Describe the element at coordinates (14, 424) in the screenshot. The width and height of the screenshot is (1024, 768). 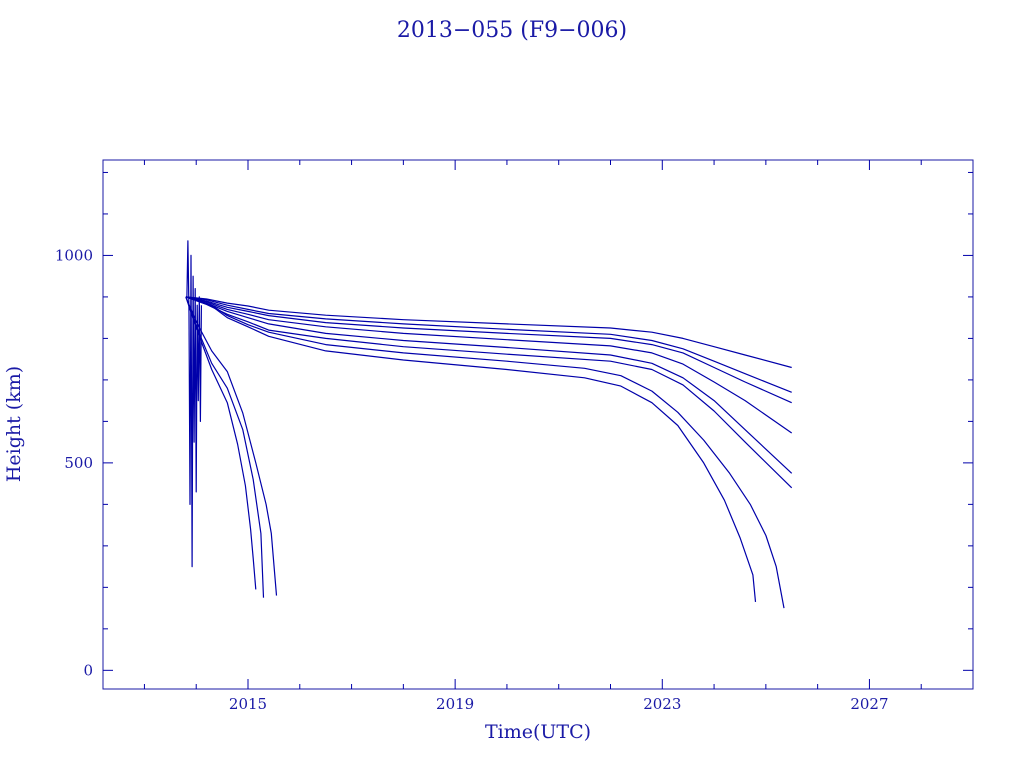
I see `y-axis-label: Height (km)` at that location.